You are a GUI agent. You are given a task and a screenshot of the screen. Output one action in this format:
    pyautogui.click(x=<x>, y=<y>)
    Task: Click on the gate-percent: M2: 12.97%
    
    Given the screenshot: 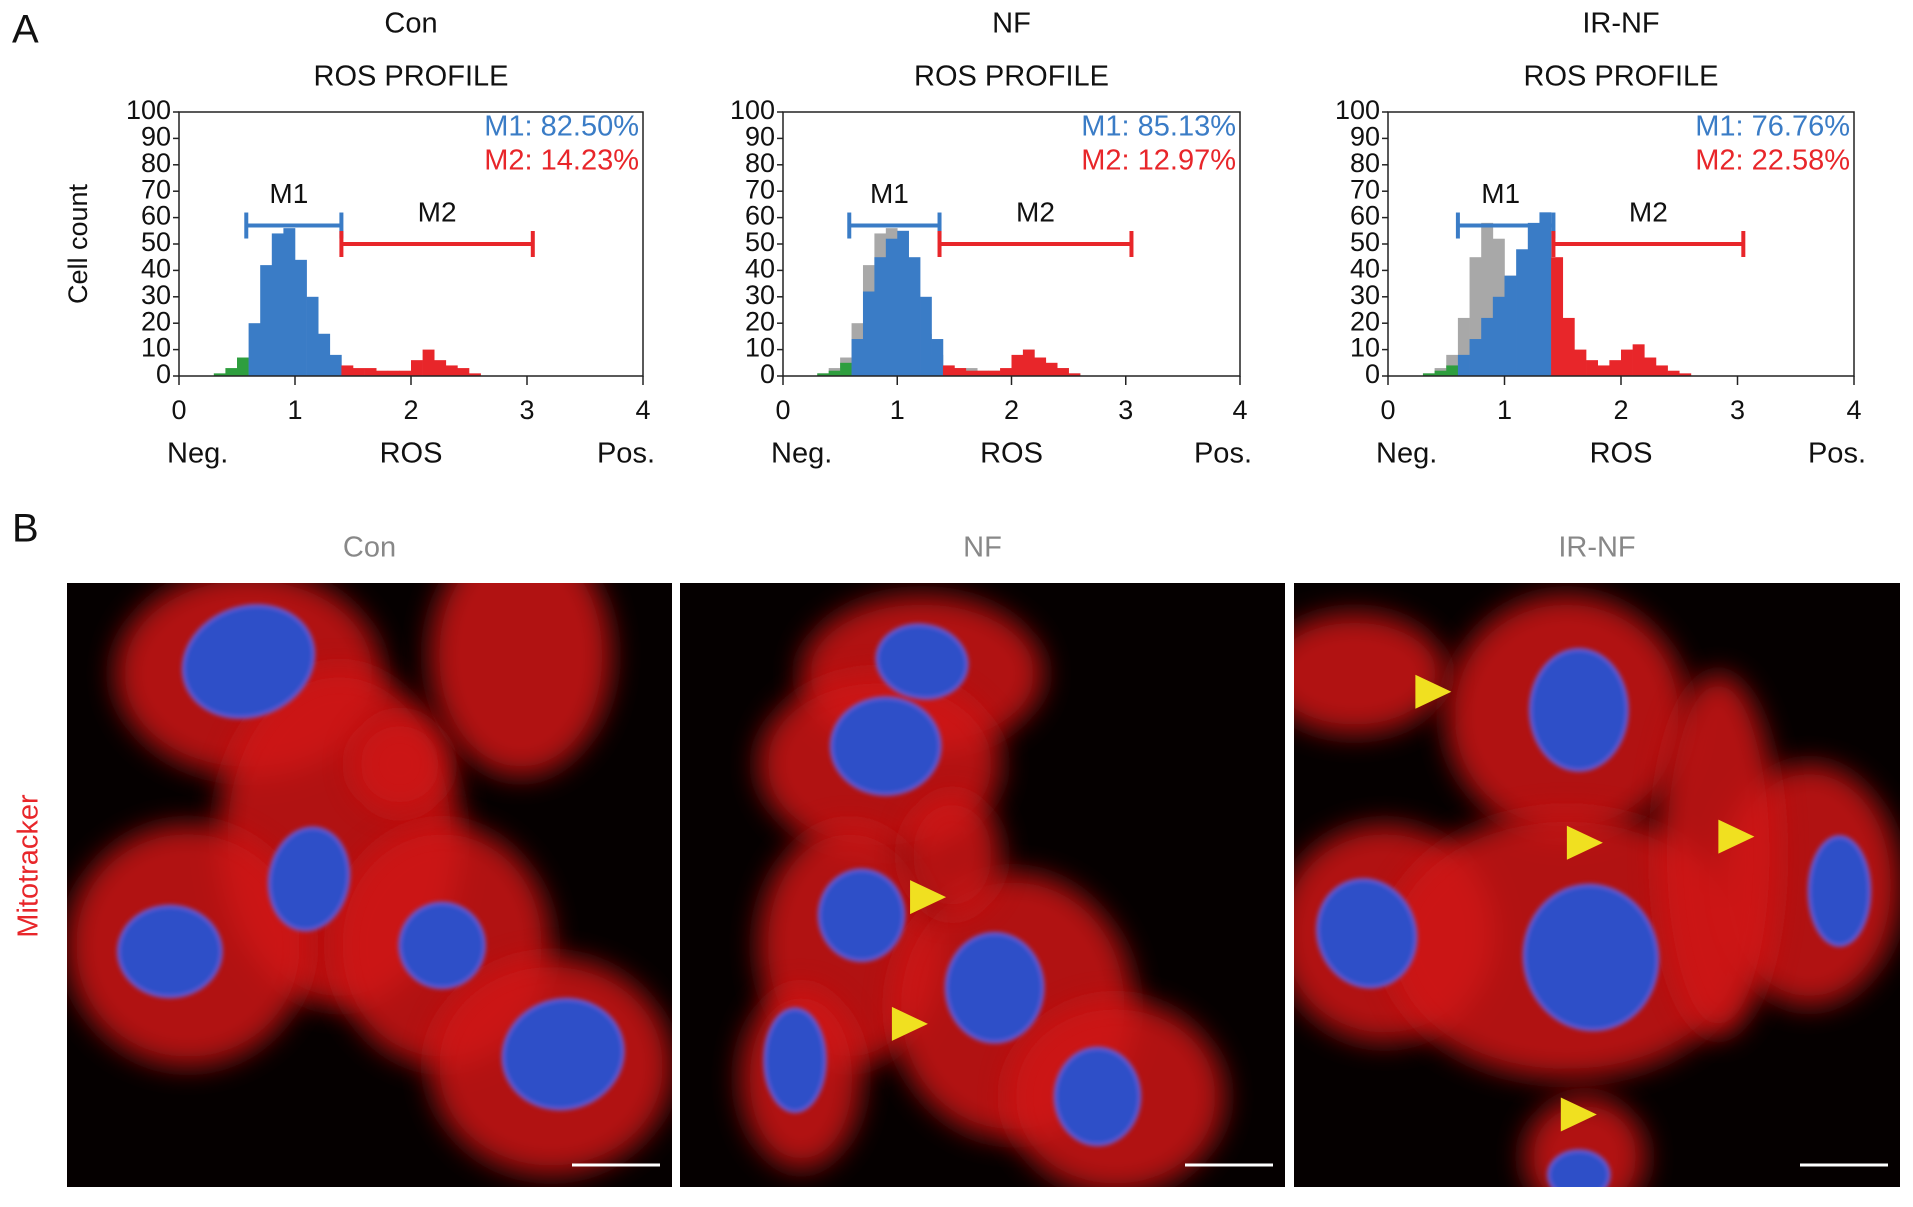 What is the action you would take?
    pyautogui.click(x=1158, y=161)
    